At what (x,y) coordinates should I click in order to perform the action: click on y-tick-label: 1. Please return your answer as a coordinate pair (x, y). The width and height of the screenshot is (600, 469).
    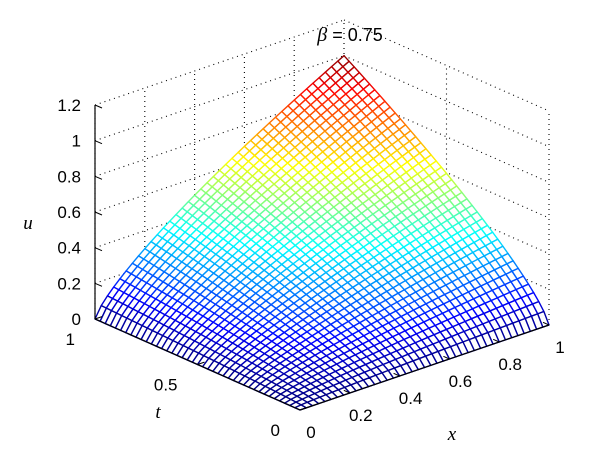
    Looking at the image, I should click on (70, 339).